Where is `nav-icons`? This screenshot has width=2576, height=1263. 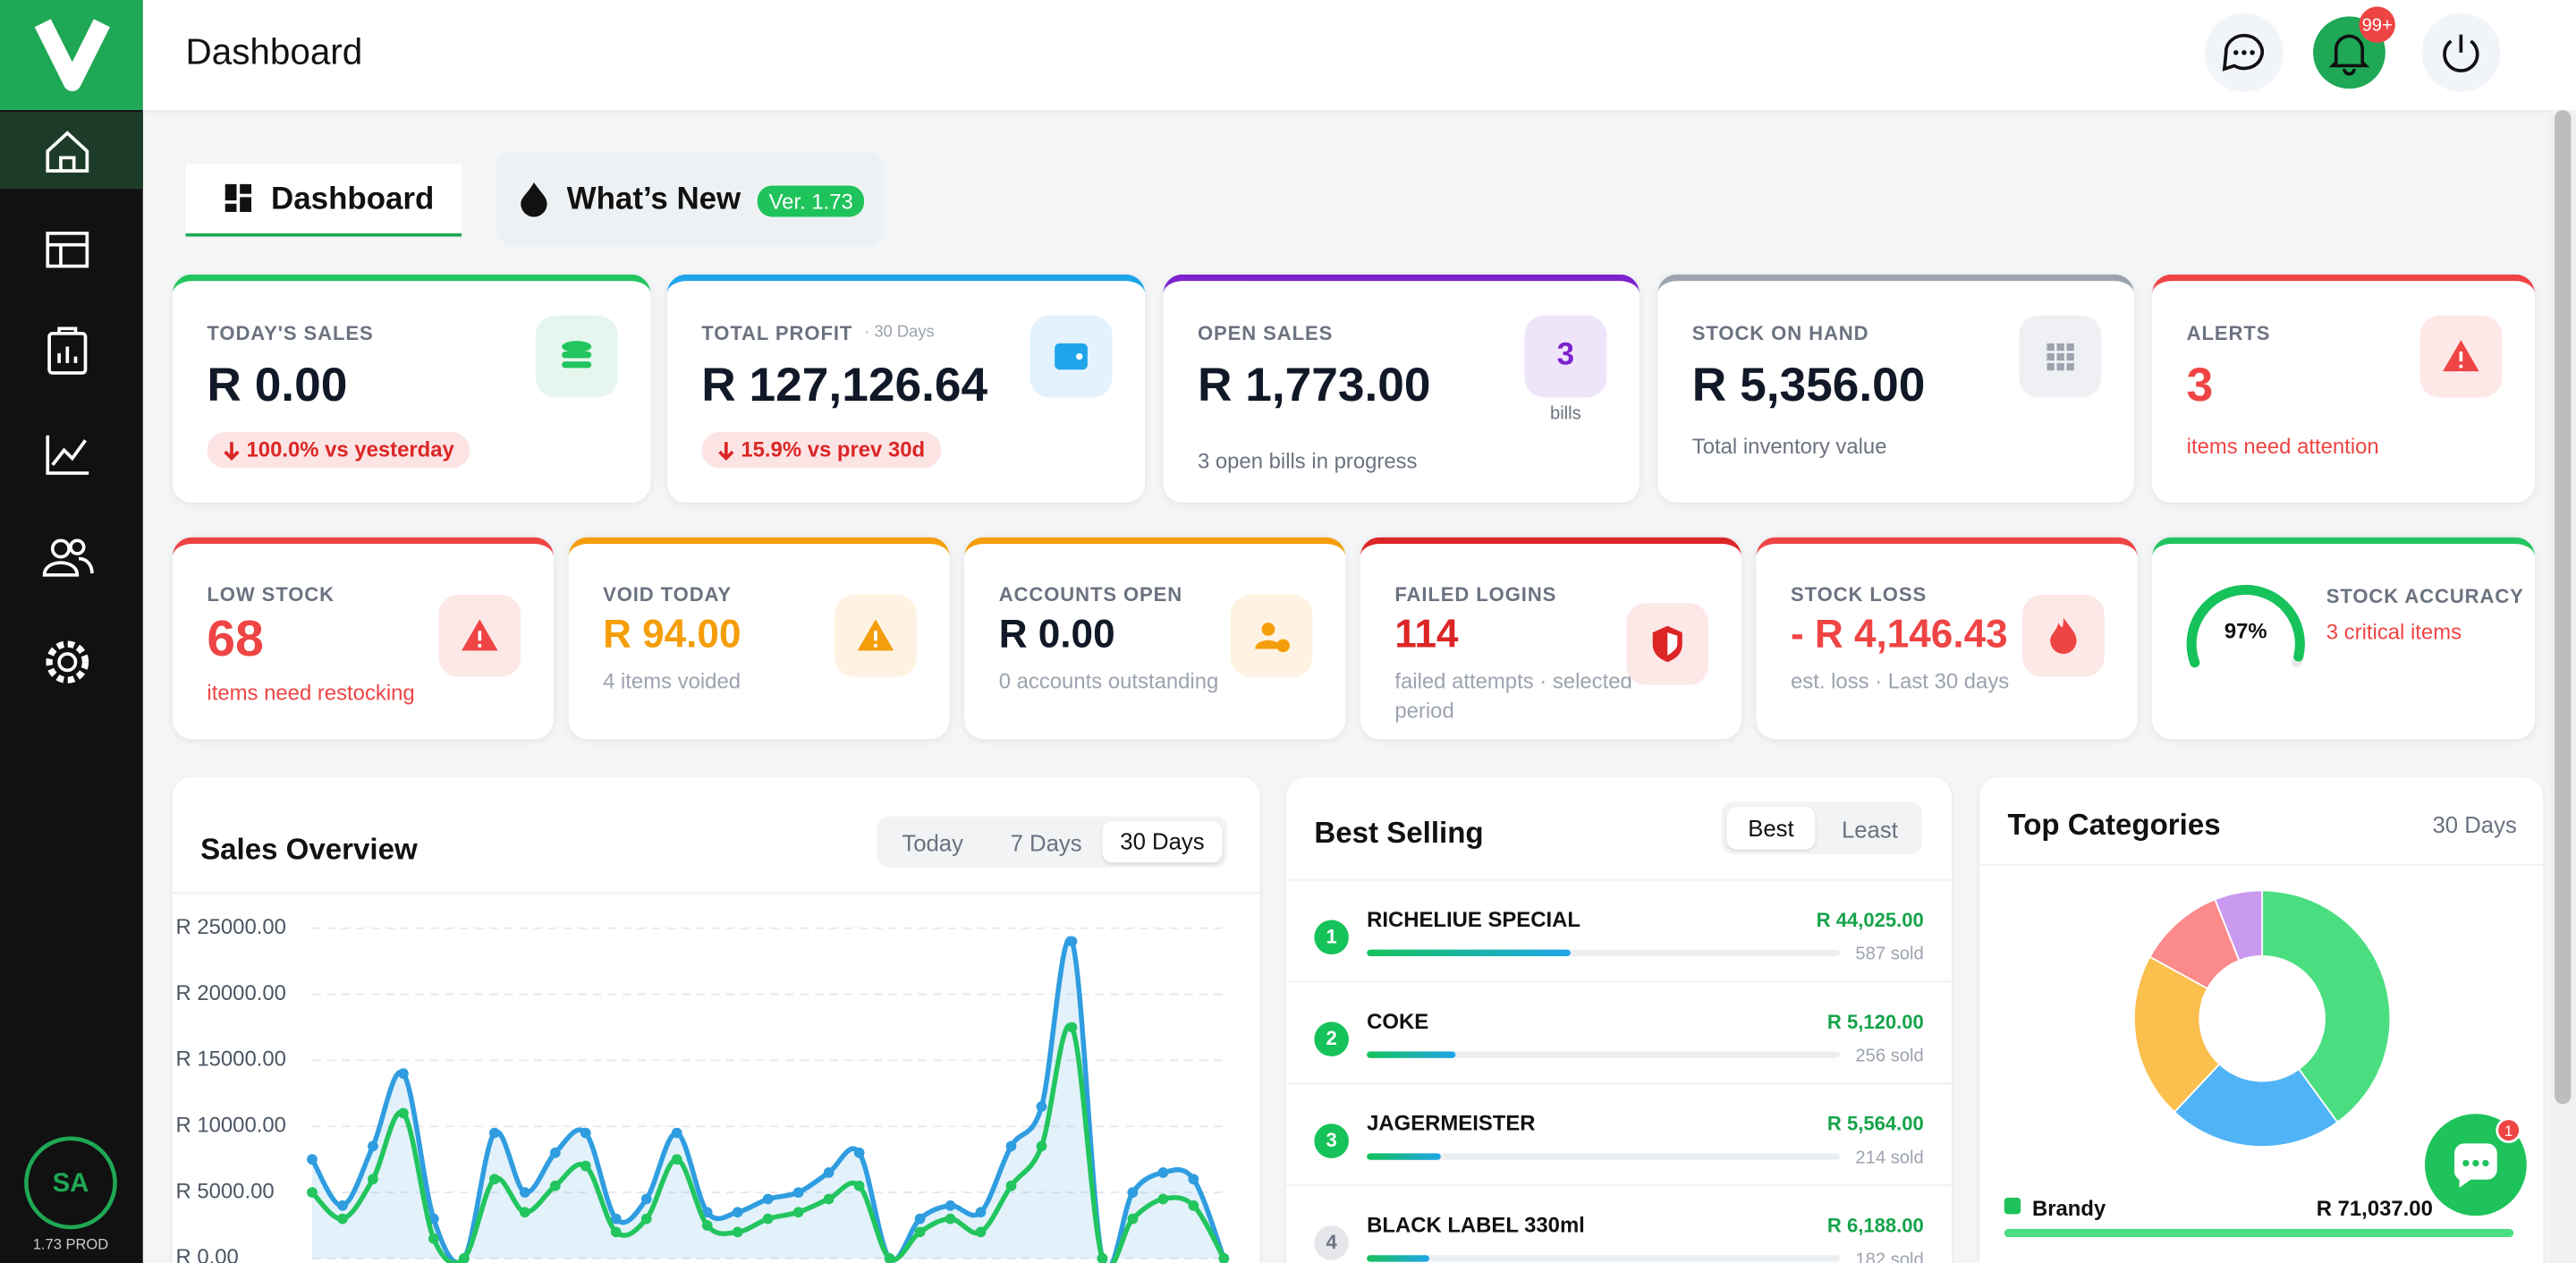 nav-icons is located at coordinates (71, 378).